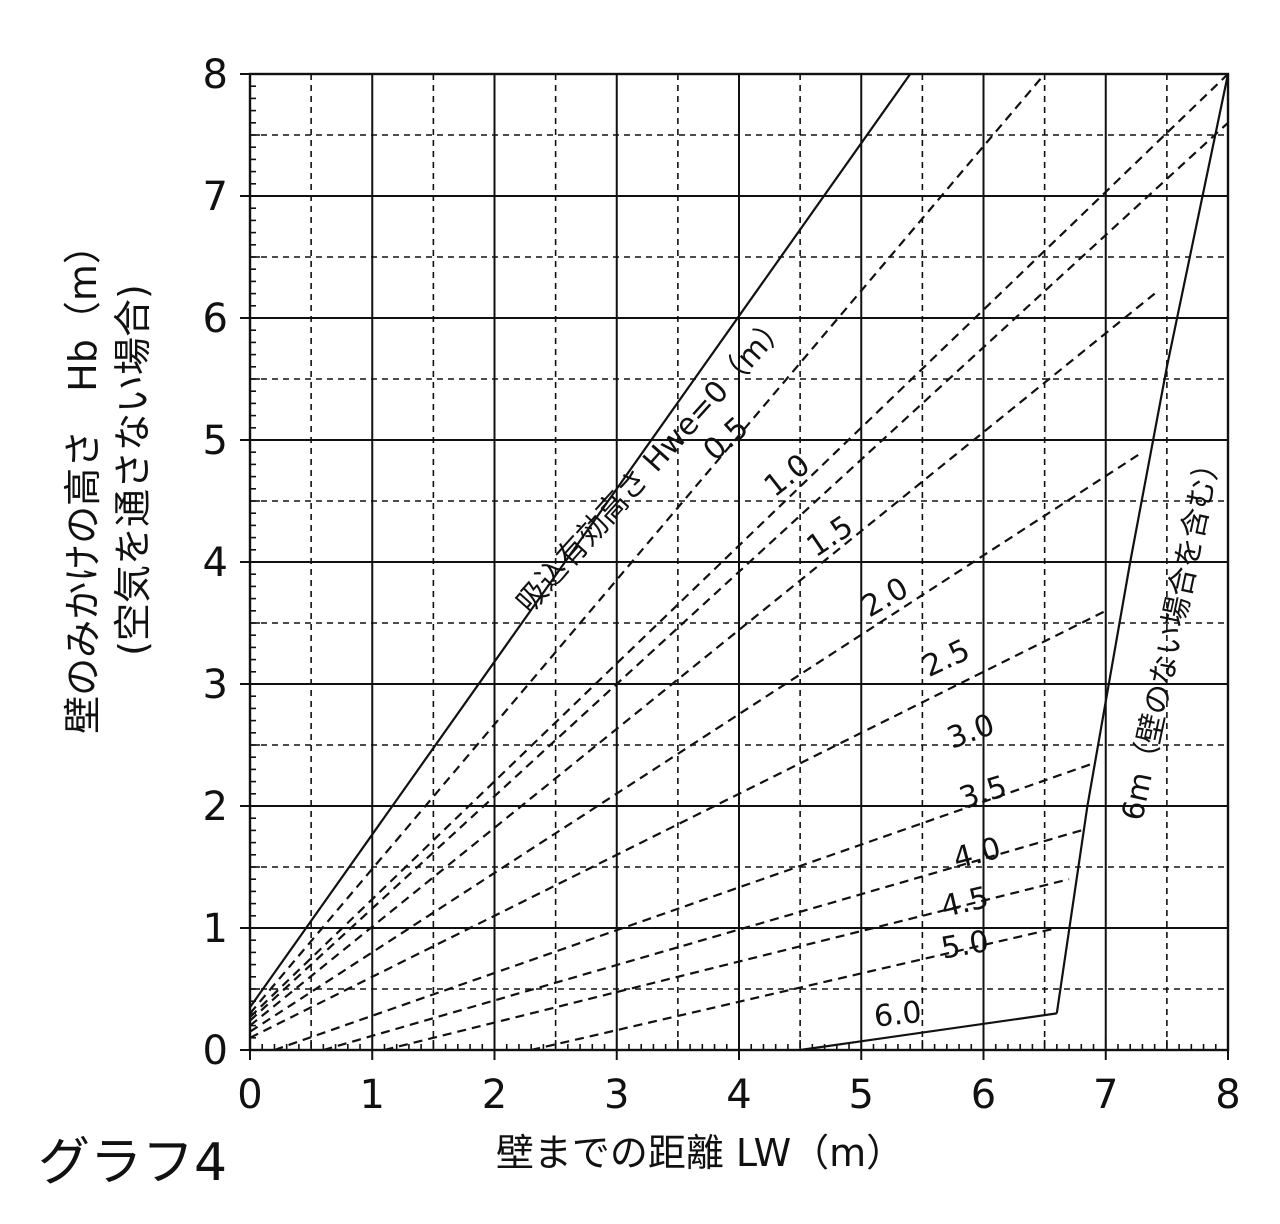 The height and width of the screenshot is (1224, 1280). I want to click on x-tick-label: 7, so click(1105, 1095).